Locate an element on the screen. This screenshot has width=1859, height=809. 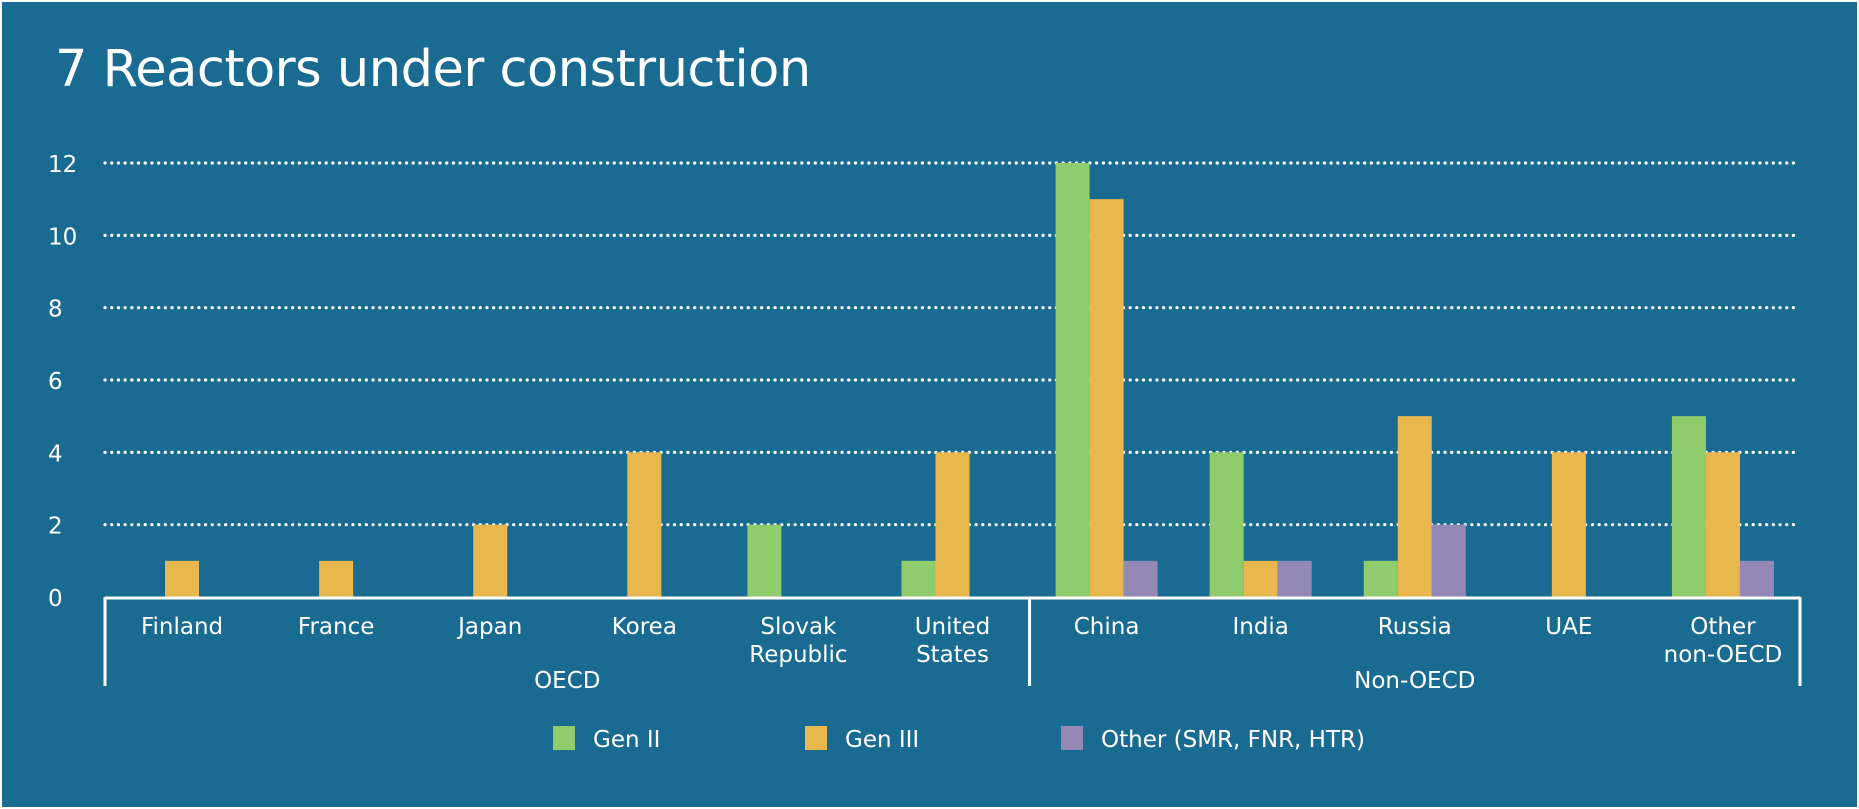
y-tick-label-4: 4 is located at coordinates (55, 454).